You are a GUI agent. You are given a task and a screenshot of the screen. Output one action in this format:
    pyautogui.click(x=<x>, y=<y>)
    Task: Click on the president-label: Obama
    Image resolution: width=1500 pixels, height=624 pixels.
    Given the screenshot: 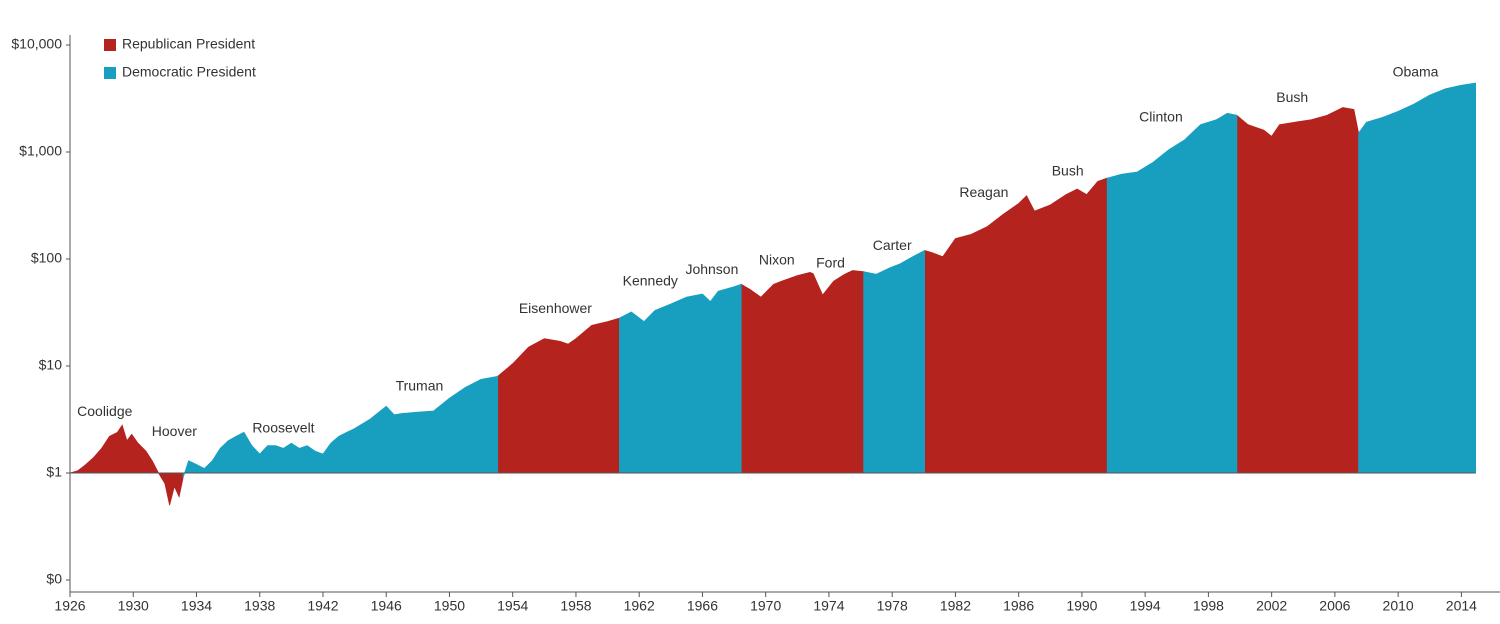 What is the action you would take?
    pyautogui.click(x=1416, y=71)
    